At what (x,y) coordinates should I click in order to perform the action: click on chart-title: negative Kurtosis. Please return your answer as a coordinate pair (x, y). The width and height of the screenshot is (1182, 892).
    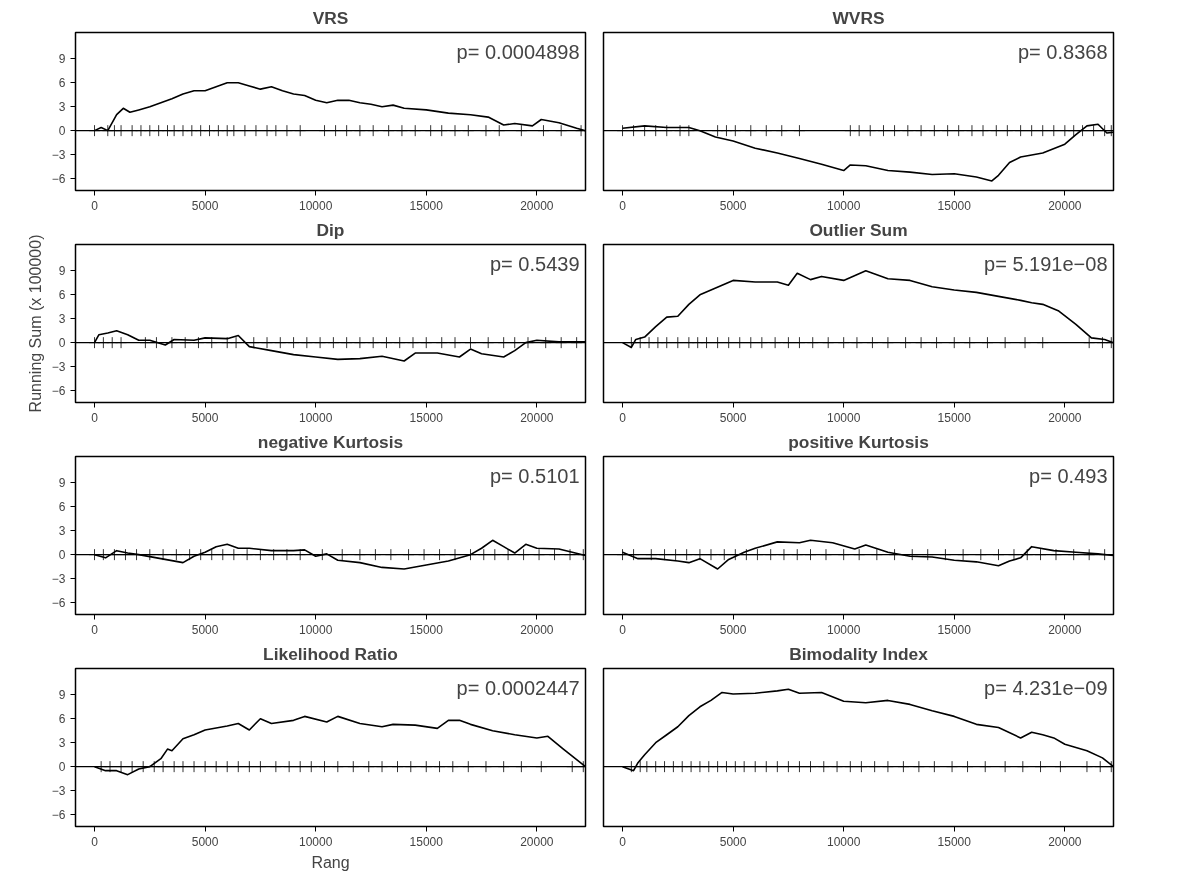
    Looking at the image, I should click on (330, 441).